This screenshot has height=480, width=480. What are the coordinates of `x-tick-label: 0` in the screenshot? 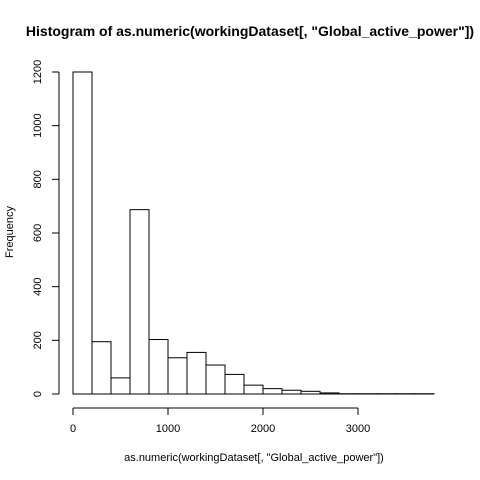 It's located at (73, 429).